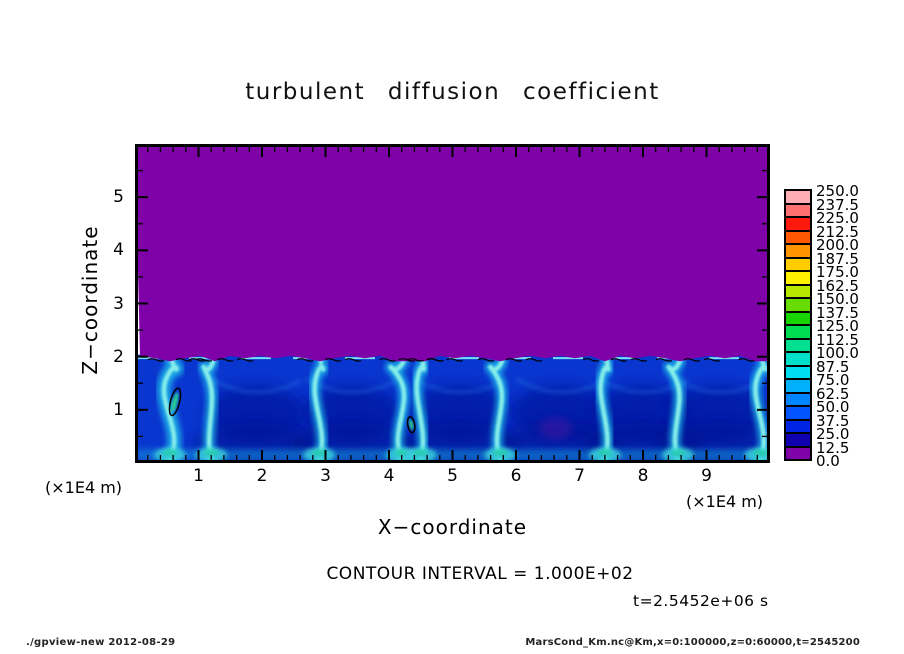  I want to click on x-tick-label: 9, so click(706, 476).